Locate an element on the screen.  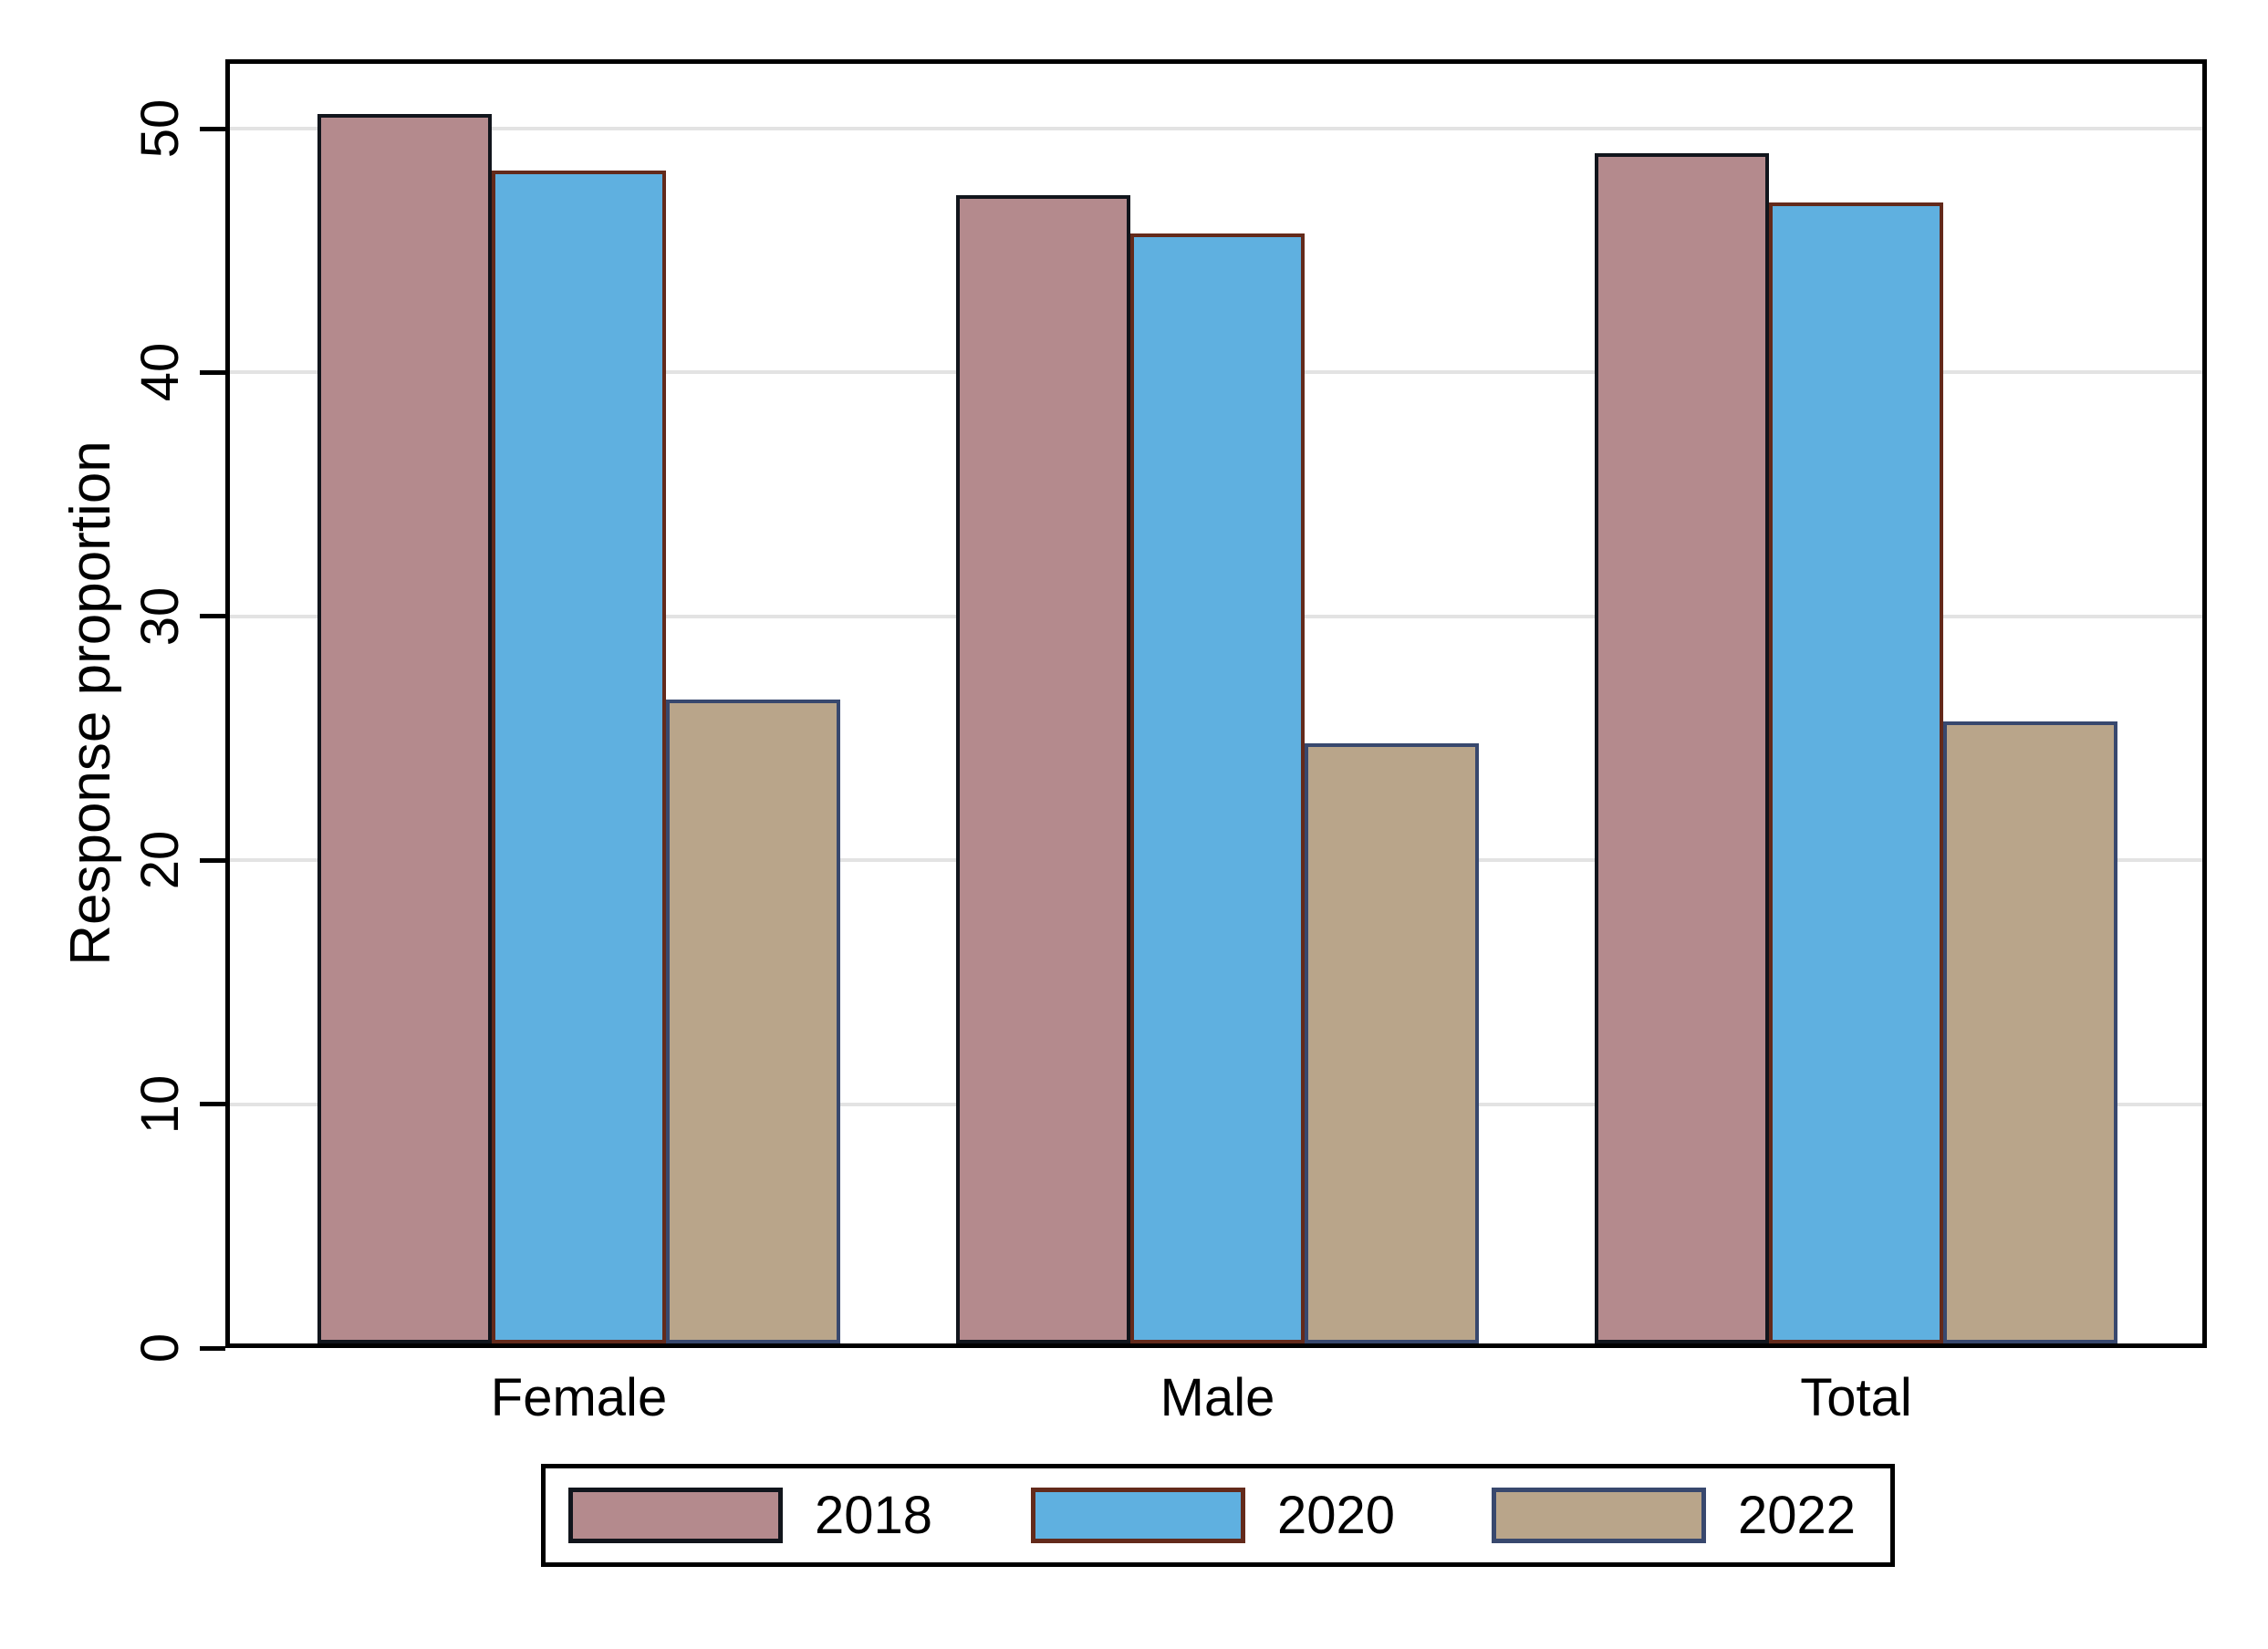
legend-label-2020: 2020 is located at coordinates (1336, 1516).